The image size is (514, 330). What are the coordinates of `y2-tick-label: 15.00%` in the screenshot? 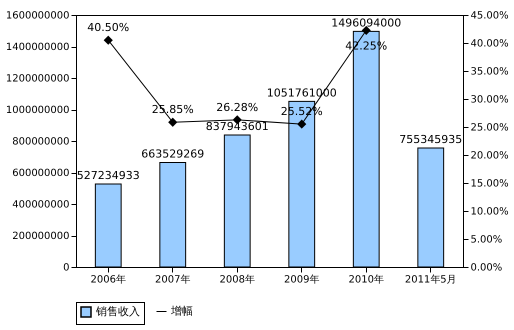 It's located at (489, 184).